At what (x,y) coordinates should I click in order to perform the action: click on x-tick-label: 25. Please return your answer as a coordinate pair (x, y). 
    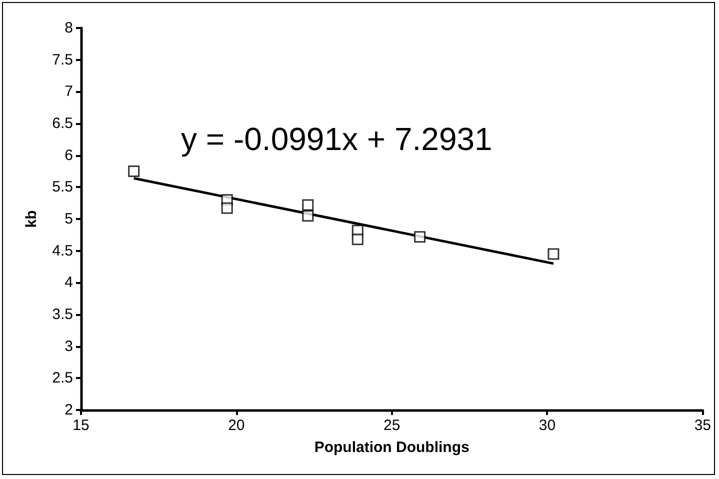
    Looking at the image, I should click on (391, 425).